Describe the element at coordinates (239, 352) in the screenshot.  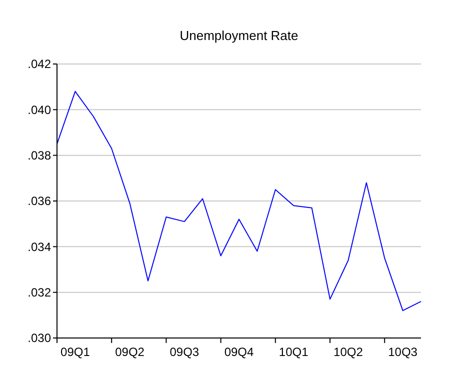
I see `x-tick-label: 09Q4` at that location.